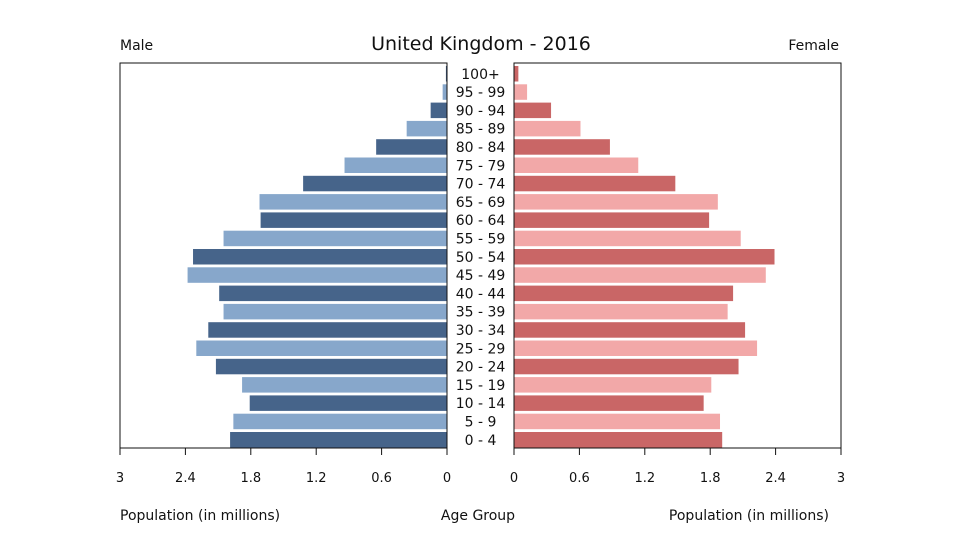 This screenshot has height=540, width=960. Describe the element at coordinates (136, 46) in the screenshot. I see `male-label: Male` at that location.